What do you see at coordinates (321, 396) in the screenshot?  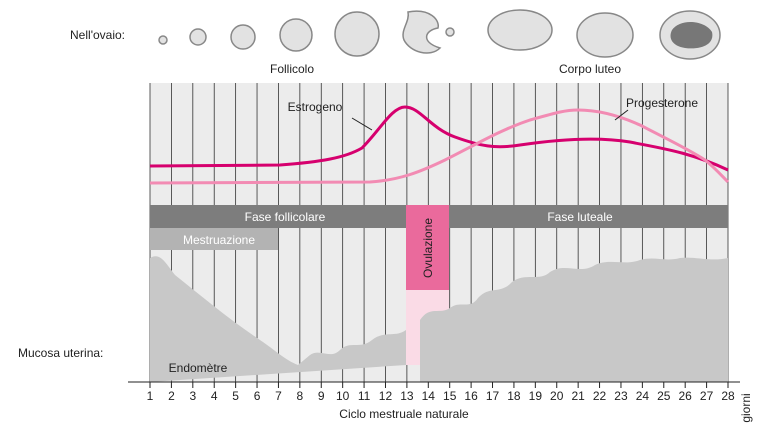 I see `day-label: 9` at bounding box center [321, 396].